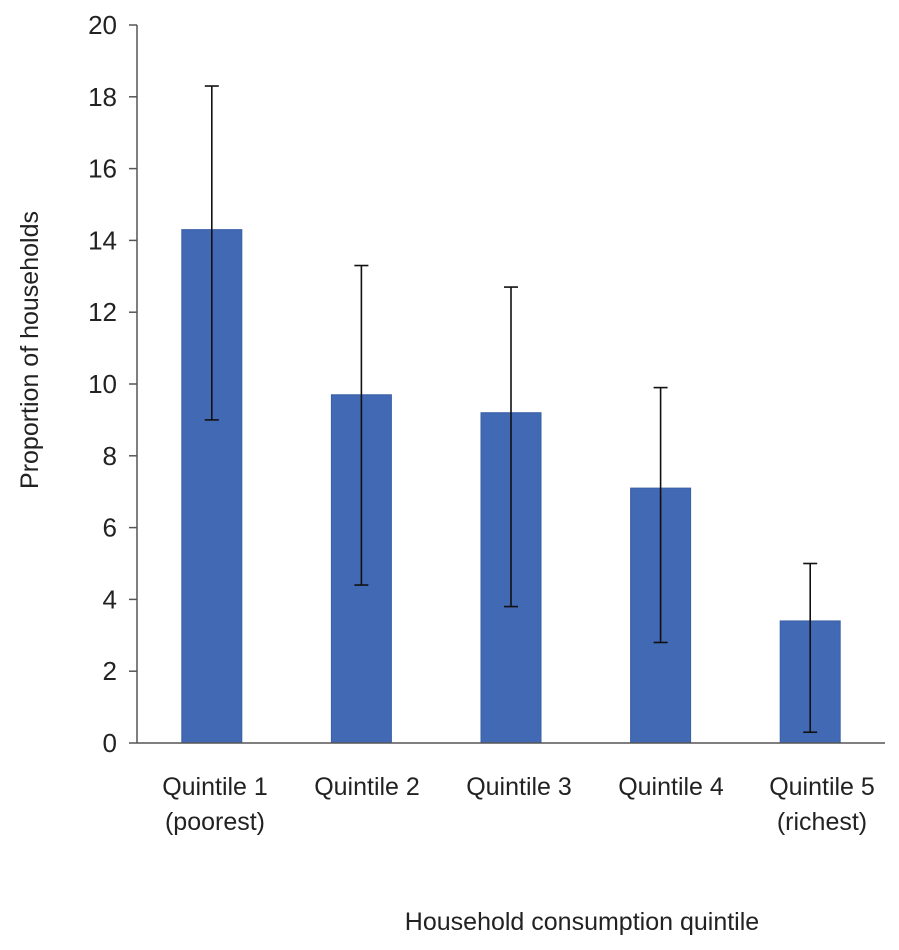 This screenshot has width=899, height=950. I want to click on x-category-label: Quintile 3, so click(519, 787).